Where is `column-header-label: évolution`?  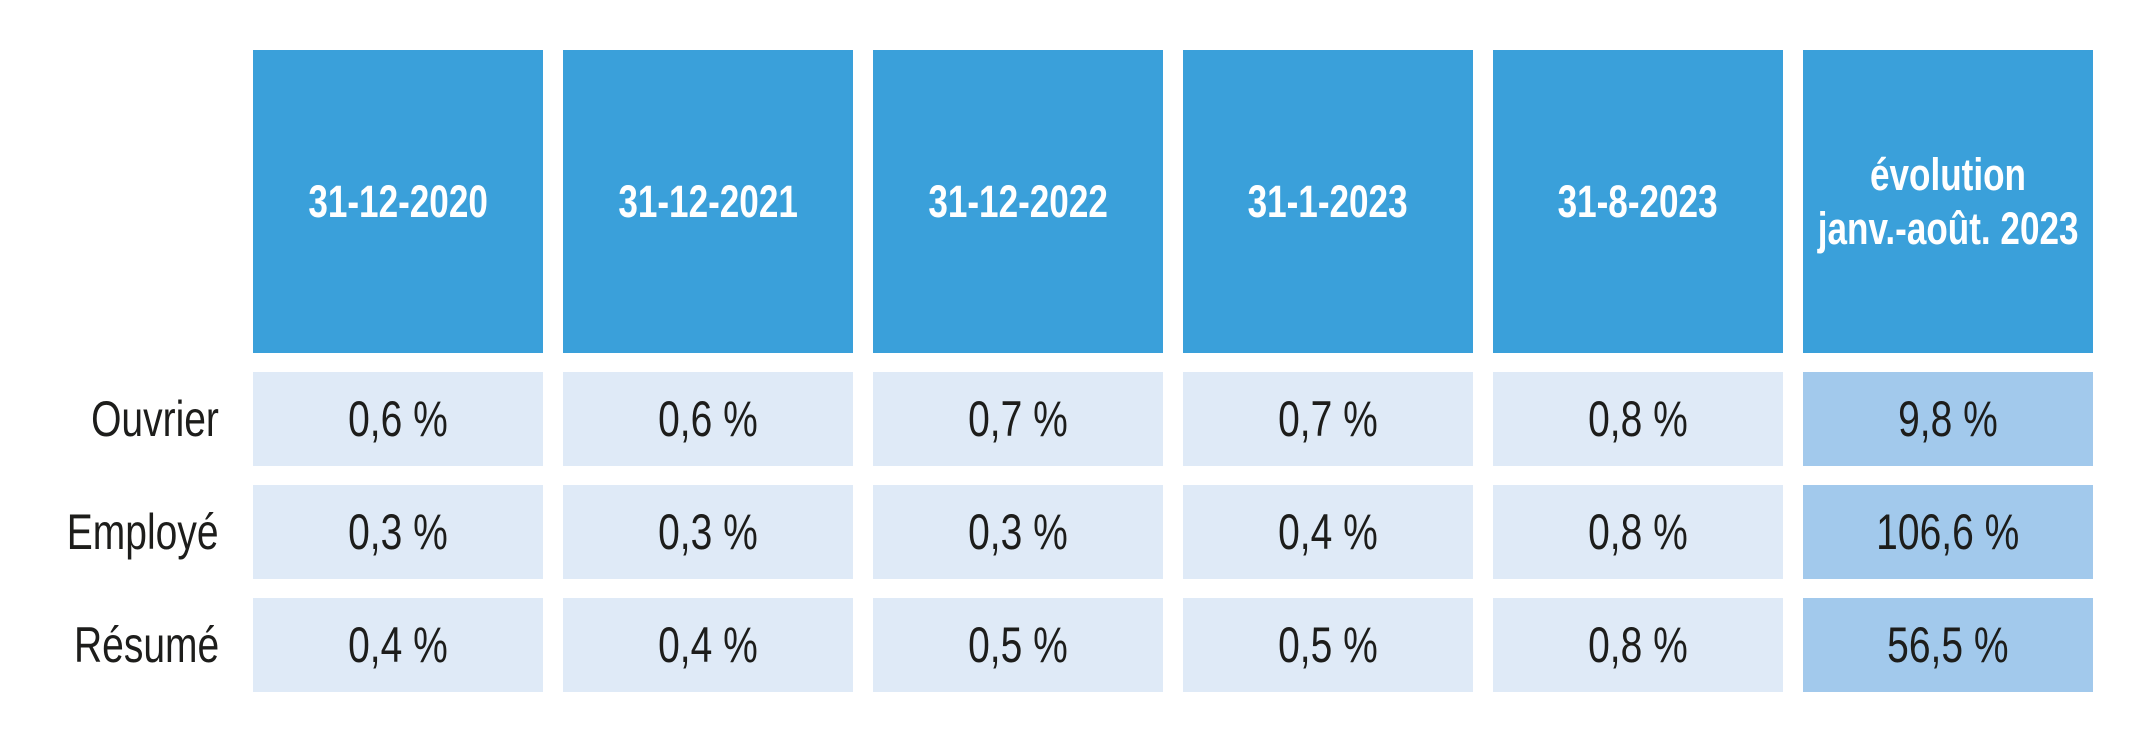 column-header-label: évolution is located at coordinates (1948, 175).